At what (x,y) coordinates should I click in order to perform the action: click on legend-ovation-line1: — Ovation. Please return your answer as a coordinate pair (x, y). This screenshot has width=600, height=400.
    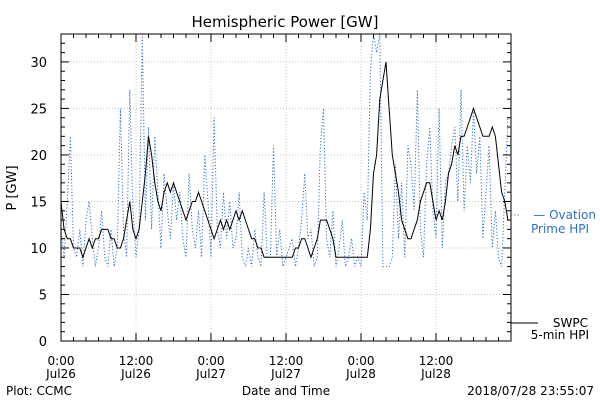
    Looking at the image, I should click on (564, 215).